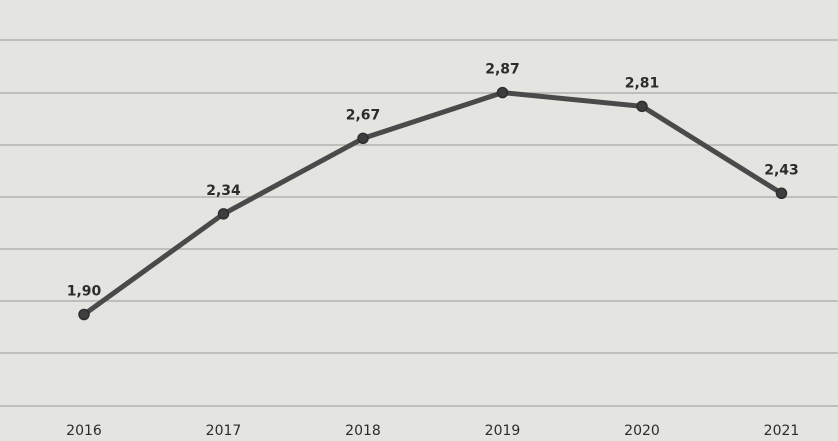  What do you see at coordinates (224, 431) in the screenshot?
I see `x-tick-2017: 2017` at bounding box center [224, 431].